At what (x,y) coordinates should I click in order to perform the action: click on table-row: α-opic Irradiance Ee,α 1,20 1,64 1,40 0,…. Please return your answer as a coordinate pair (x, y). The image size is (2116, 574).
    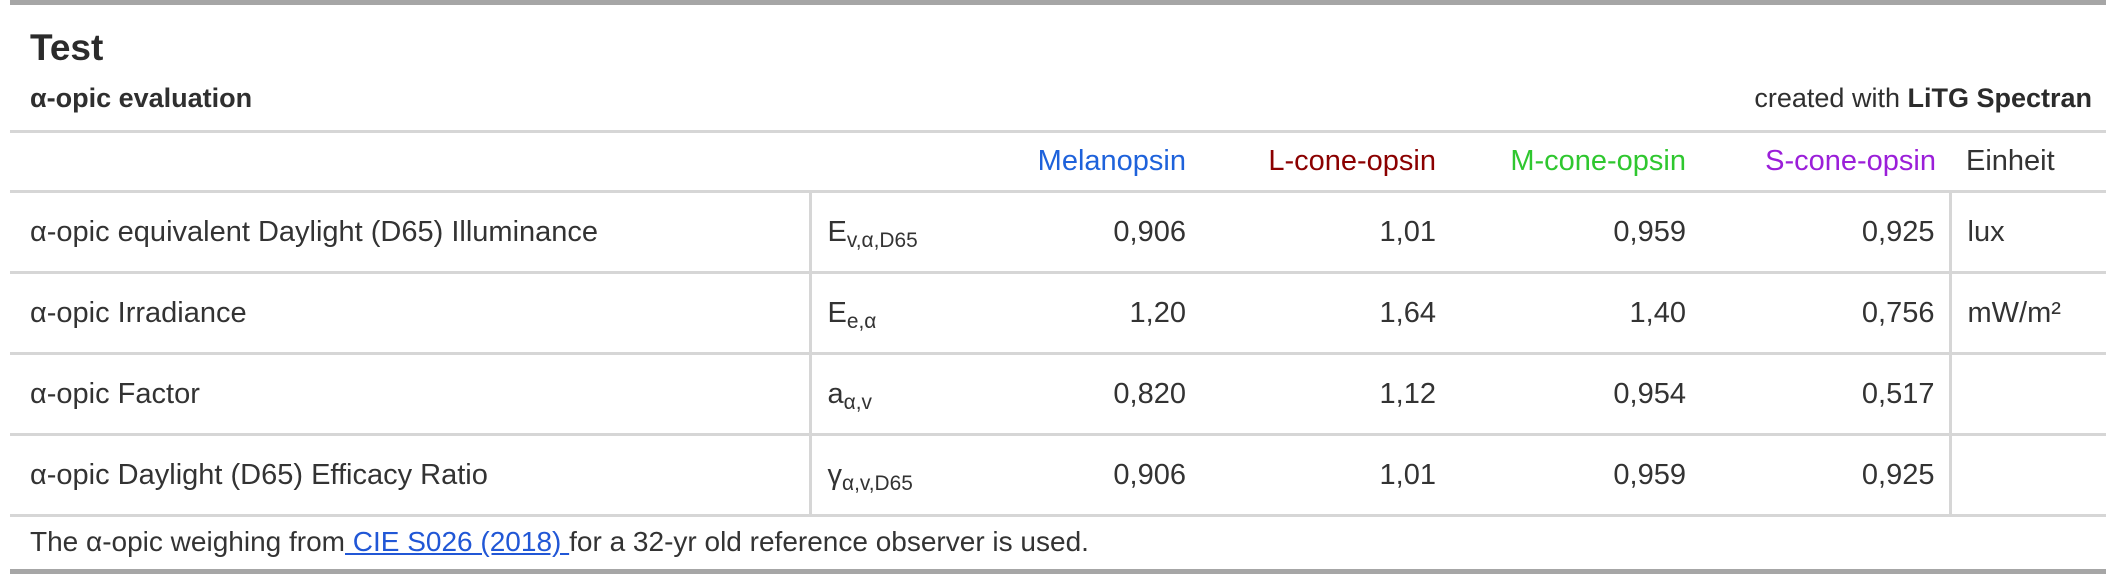
    Looking at the image, I should click on (1058, 313).